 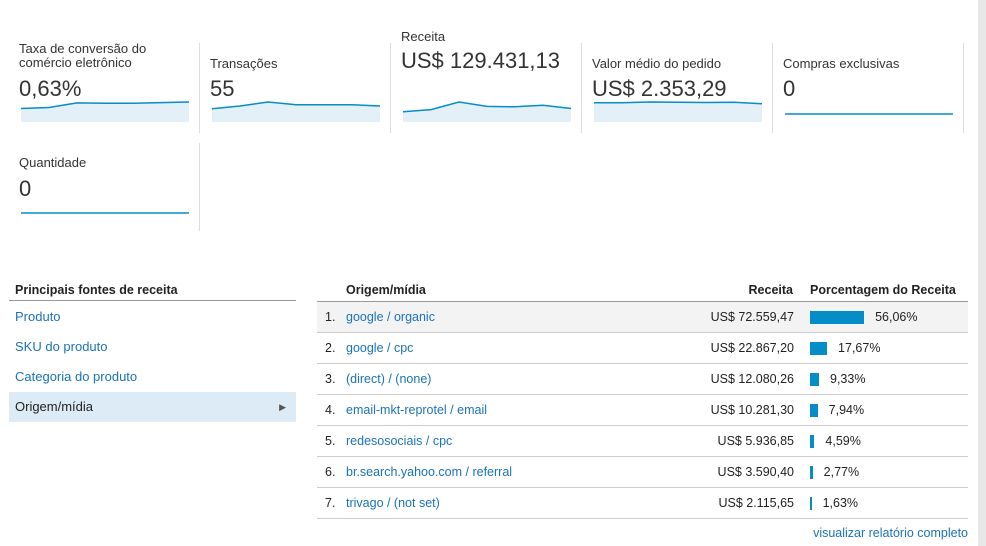 I want to click on table-header: Receita, so click(x=770, y=290).